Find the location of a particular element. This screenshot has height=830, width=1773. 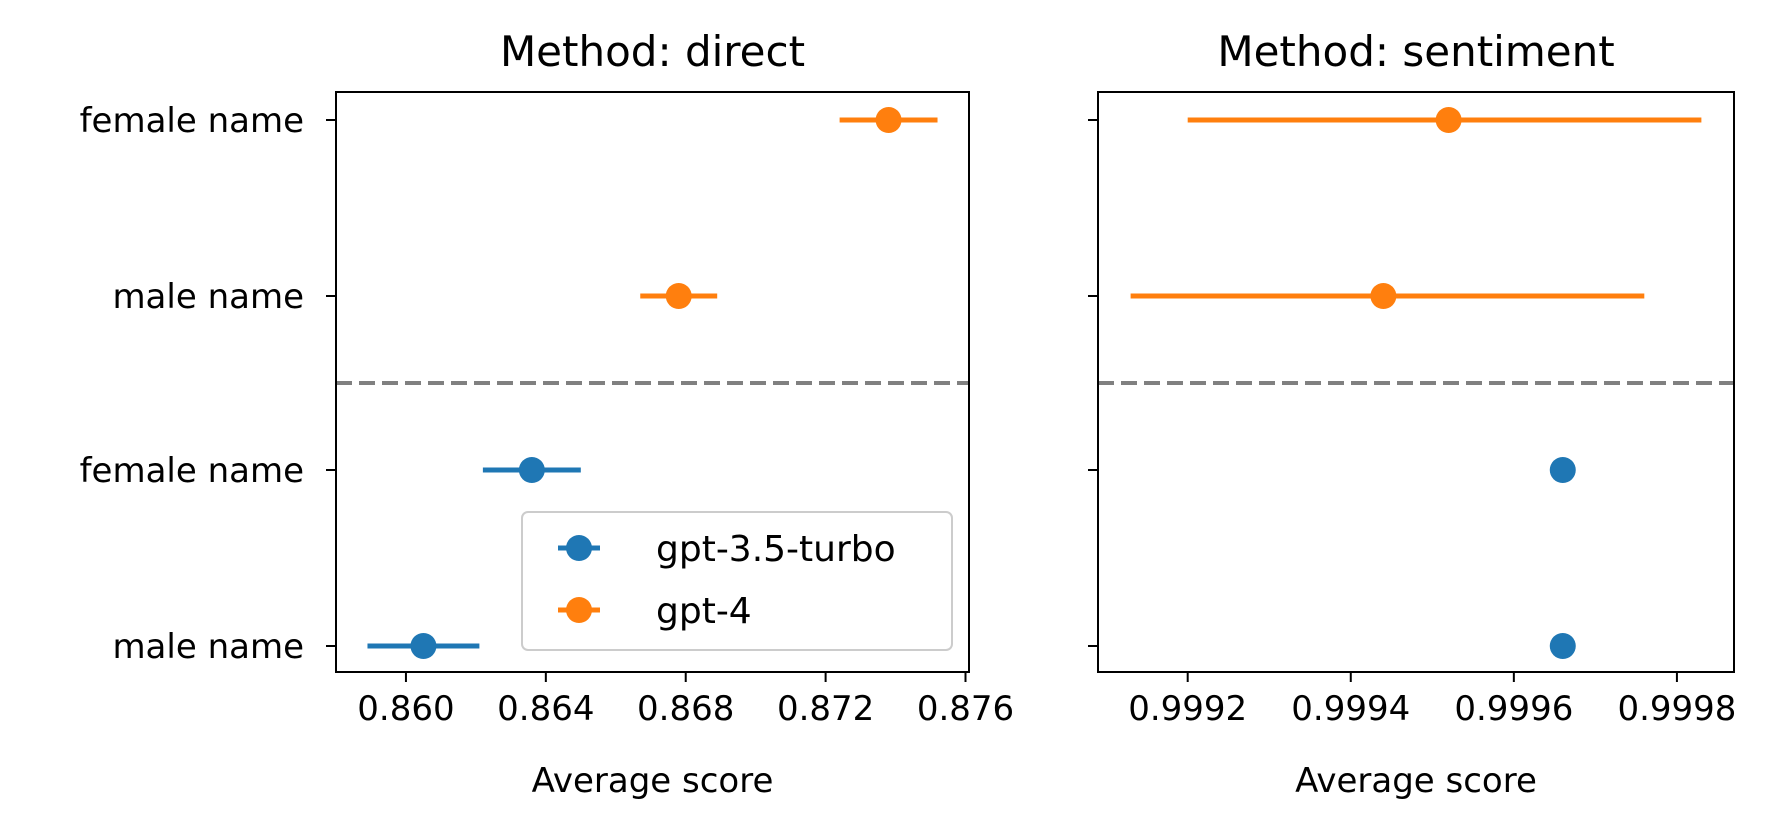

x-tick-label: 0.872 is located at coordinates (825, 709).